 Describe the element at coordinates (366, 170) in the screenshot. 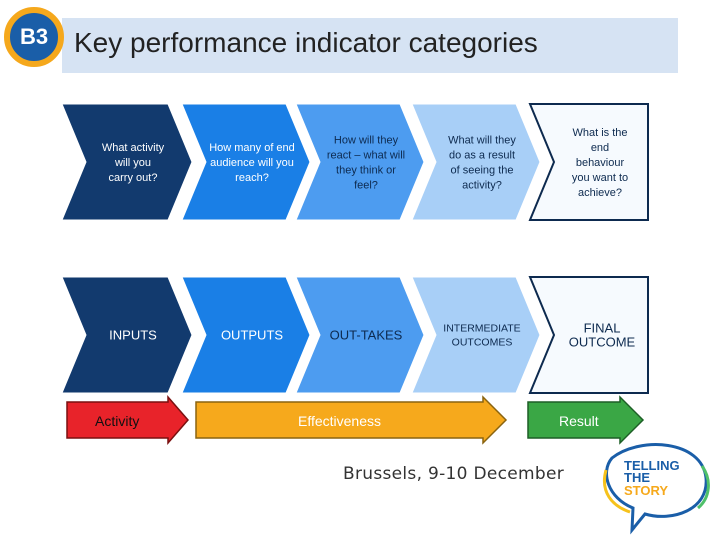

I see `question-text-3-line-3: they think or` at that location.